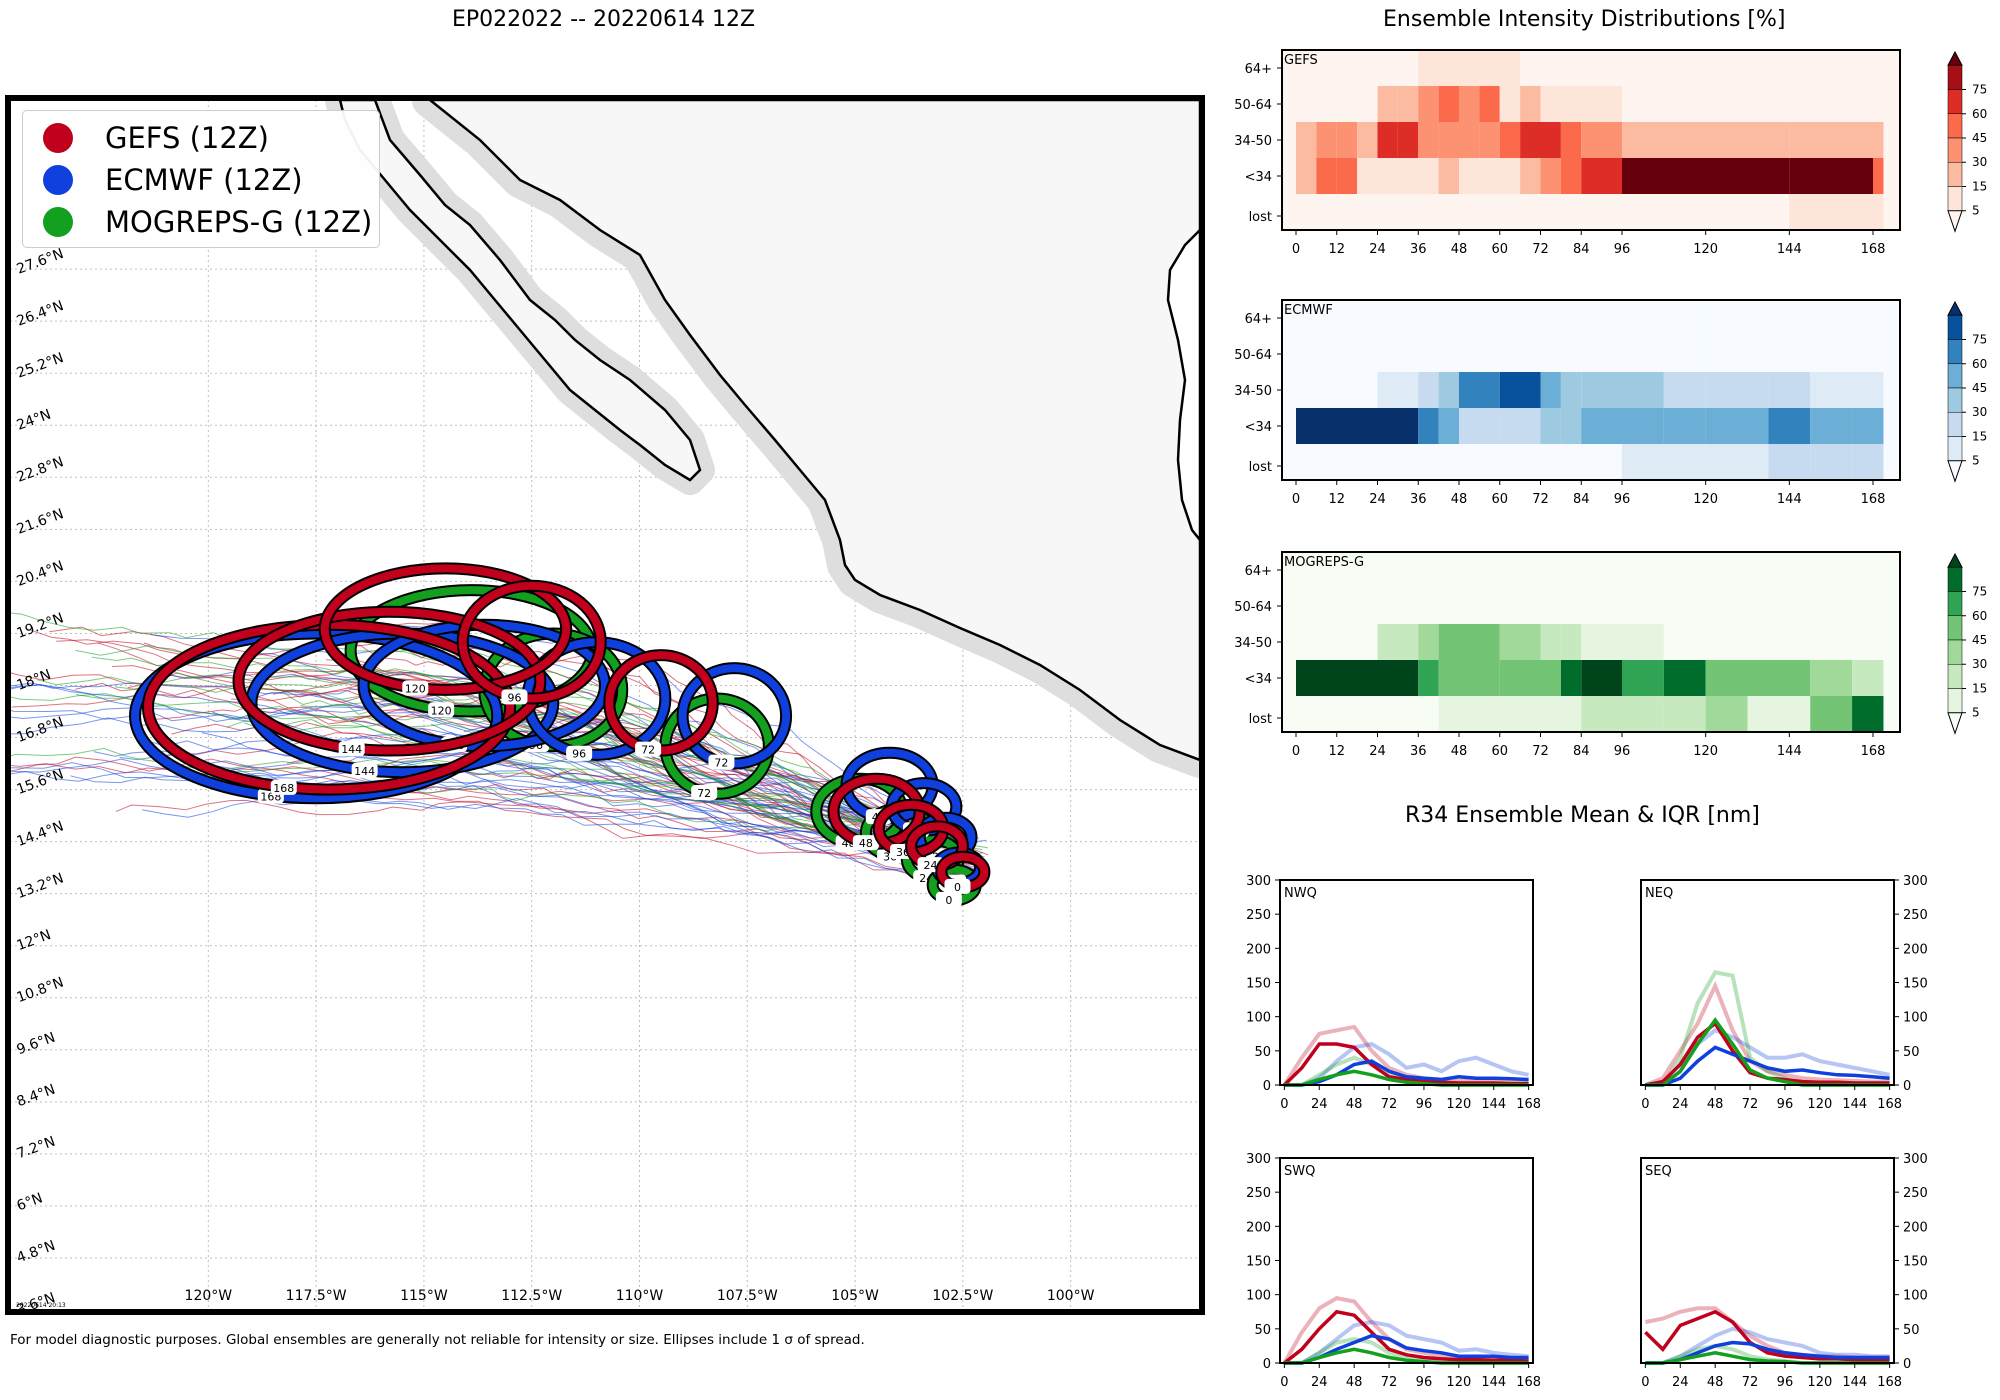 The image size is (2000, 1400). What do you see at coordinates (704, 793) in the screenshot?
I see `ellipse-label: 72` at bounding box center [704, 793].